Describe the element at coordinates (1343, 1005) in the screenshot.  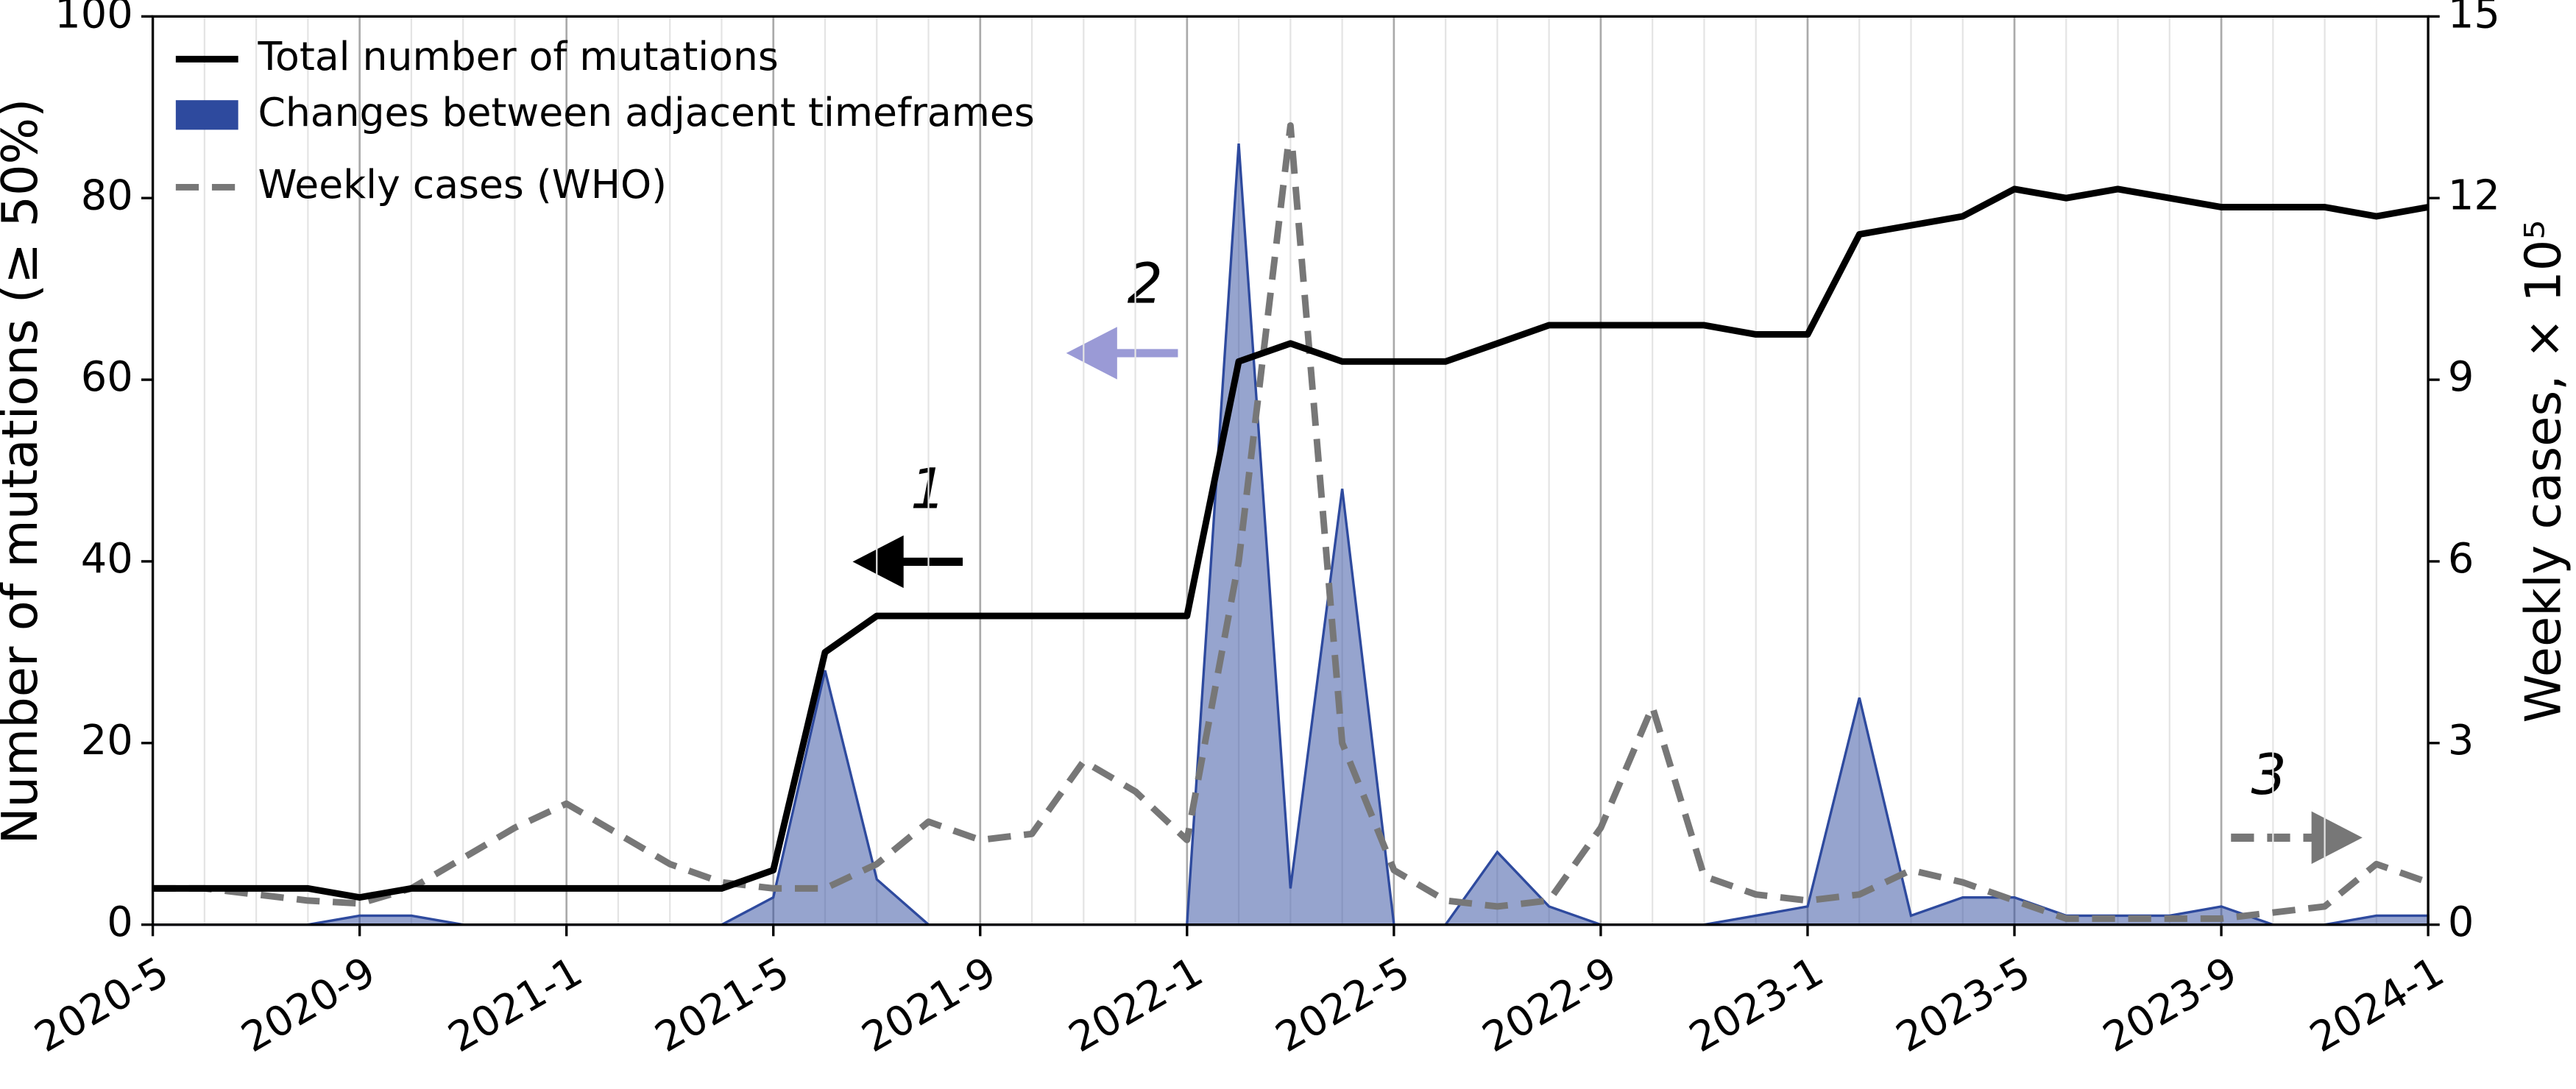
I see `x-tick-label: 2022-5` at that location.